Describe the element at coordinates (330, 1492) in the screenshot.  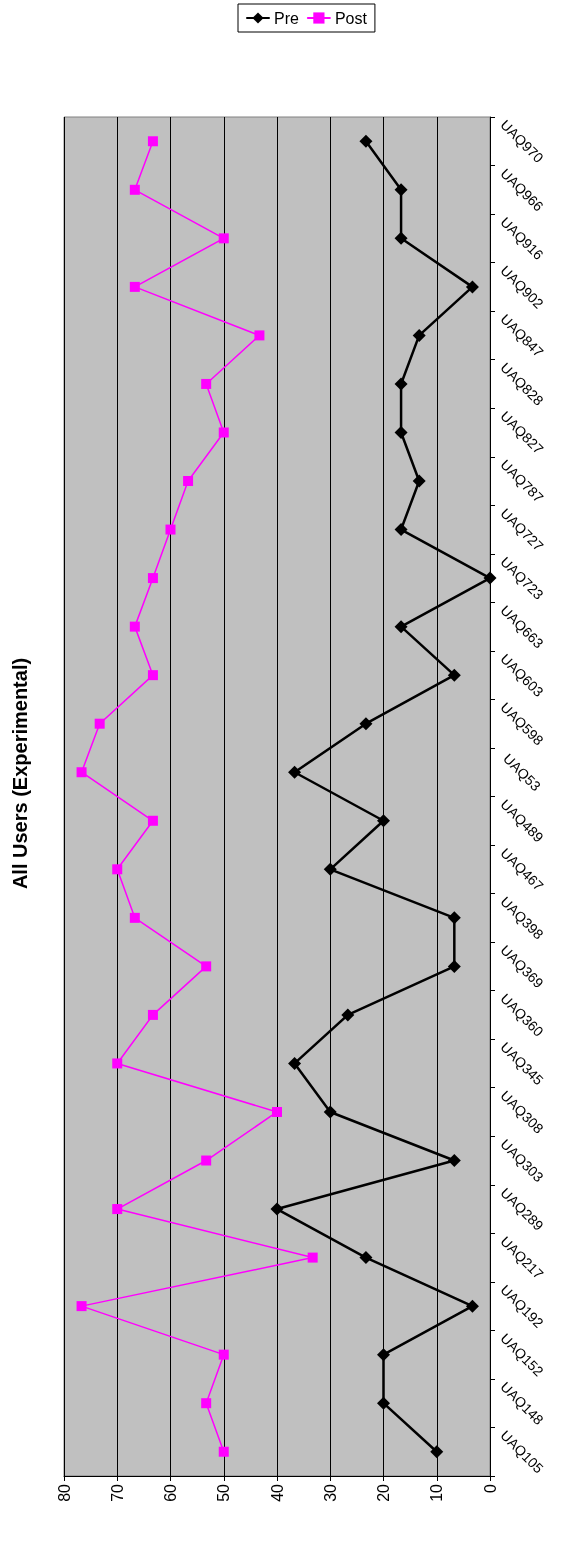
I see `x-tick-label: 30` at that location.